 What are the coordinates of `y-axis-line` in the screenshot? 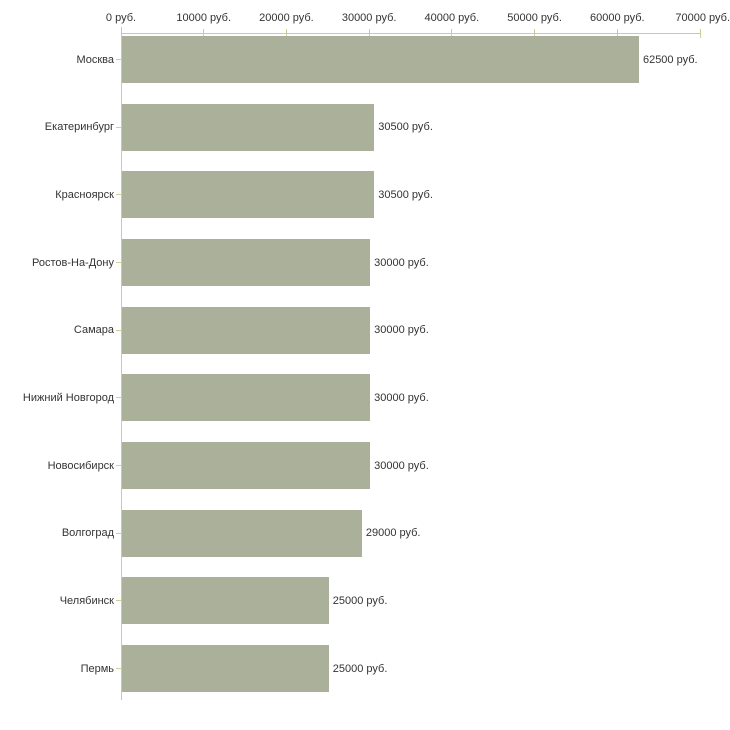 It's located at (121, 363).